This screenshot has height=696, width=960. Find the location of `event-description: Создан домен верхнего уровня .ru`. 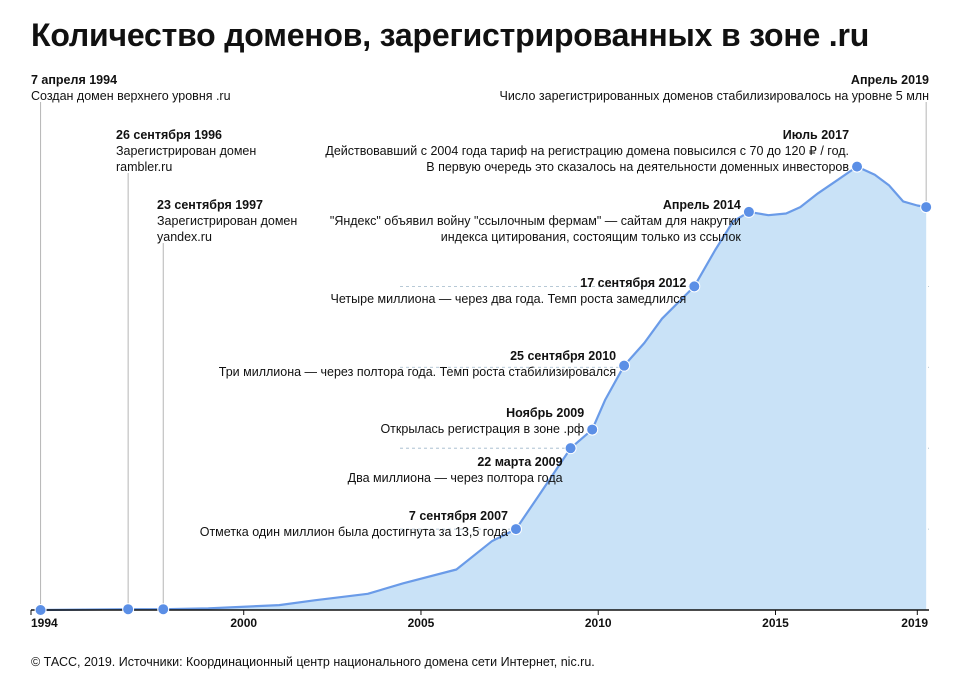

event-description: Создан домен верхнего уровня .ru is located at coordinates (131, 96).